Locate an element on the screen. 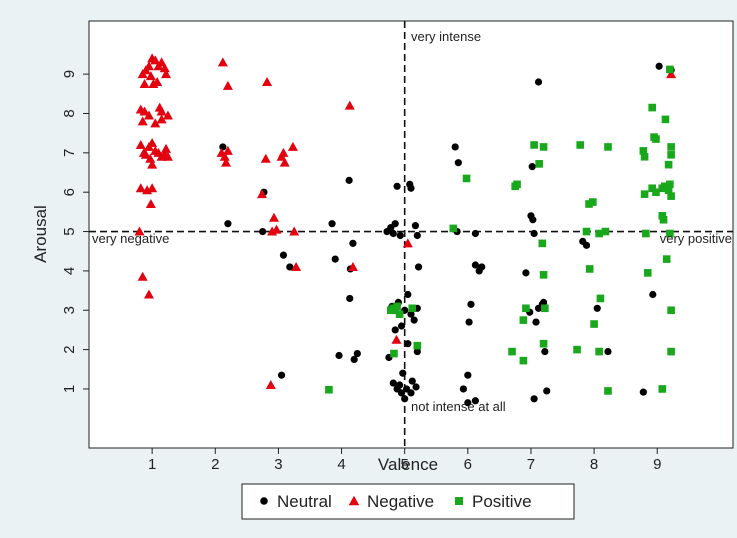  annotation-bottom: not intense at all is located at coordinates (458, 406).